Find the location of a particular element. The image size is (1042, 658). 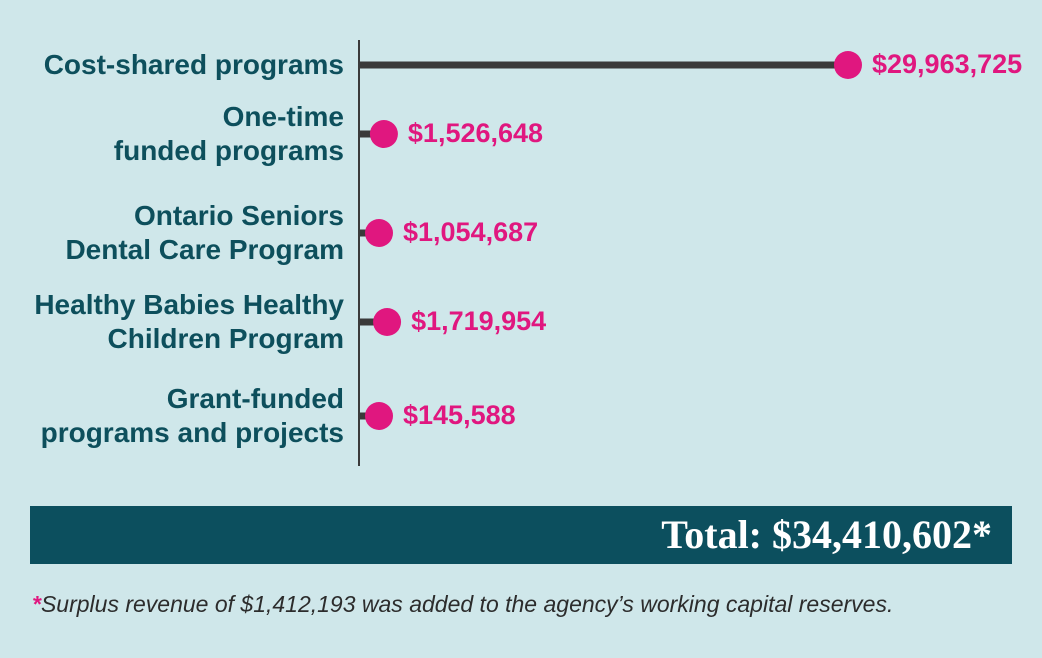

category-label-line: Ontario Seniors is located at coordinates (238, 215).